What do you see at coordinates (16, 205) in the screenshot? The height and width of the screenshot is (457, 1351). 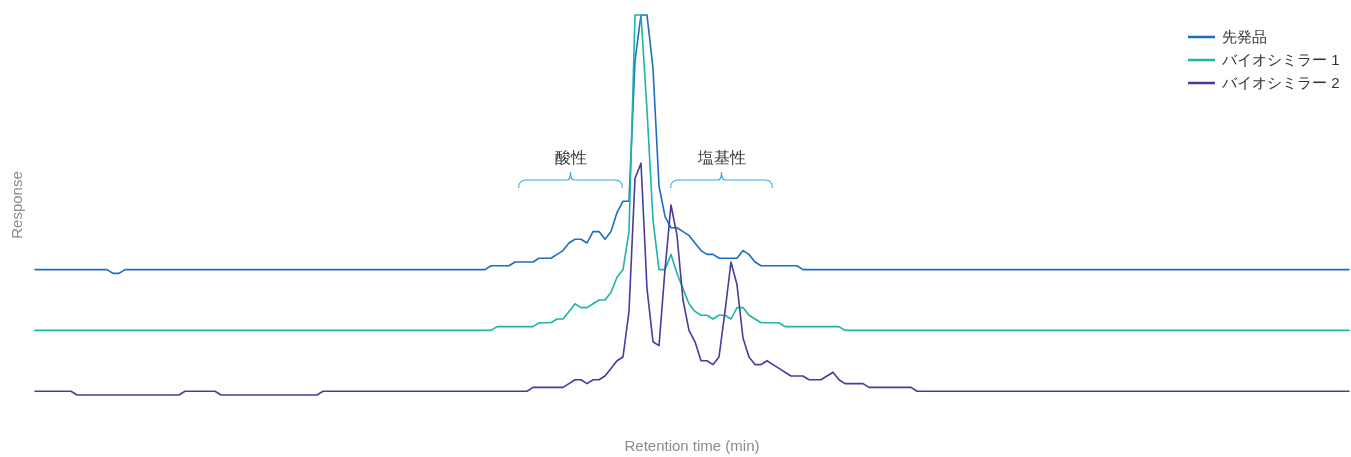 I see `y-axis-title: Response` at bounding box center [16, 205].